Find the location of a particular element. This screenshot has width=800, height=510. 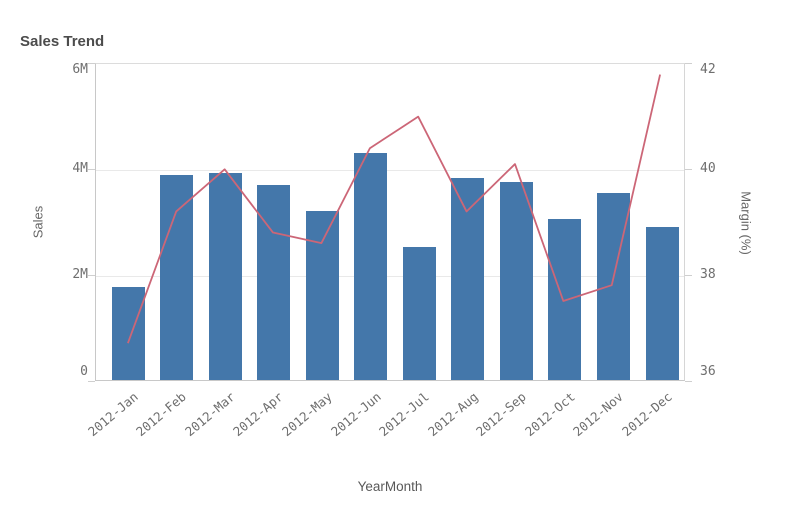

margin-axis-tick-label: 36 is located at coordinates (708, 371).